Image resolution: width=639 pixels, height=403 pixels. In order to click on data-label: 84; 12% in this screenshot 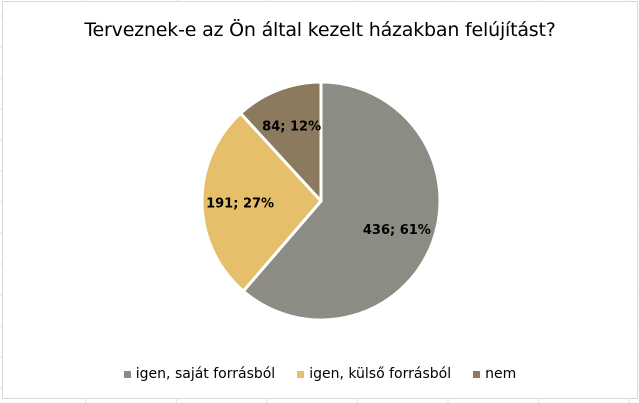, I will do `click(291, 127)`.